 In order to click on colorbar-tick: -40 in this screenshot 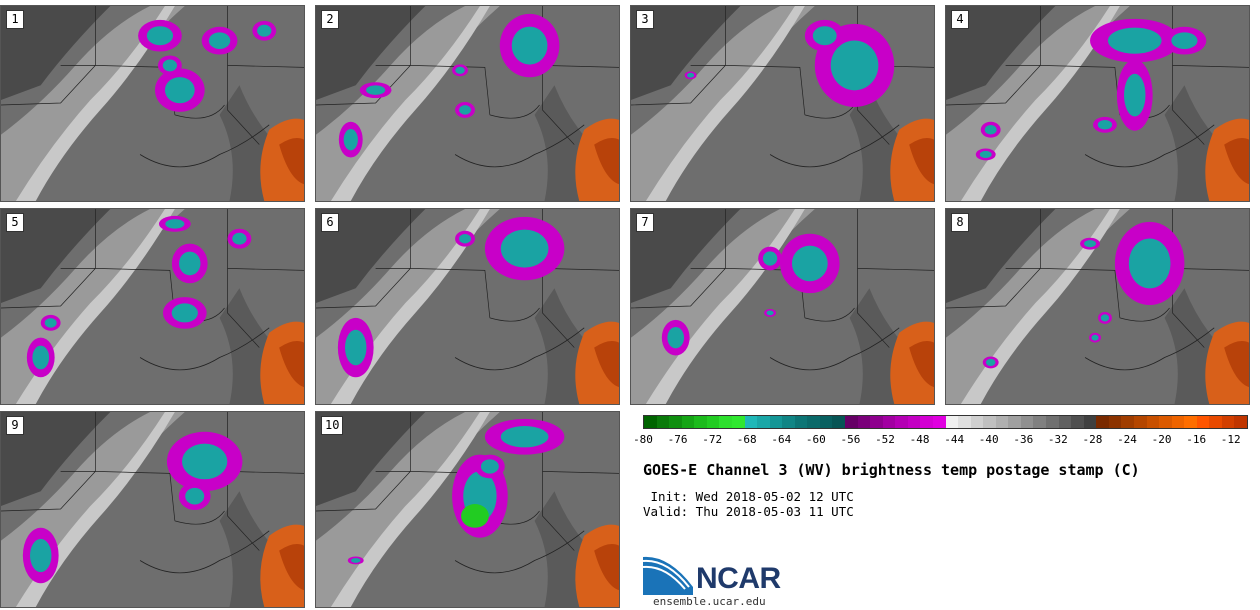, I will do `click(988, 439)`.